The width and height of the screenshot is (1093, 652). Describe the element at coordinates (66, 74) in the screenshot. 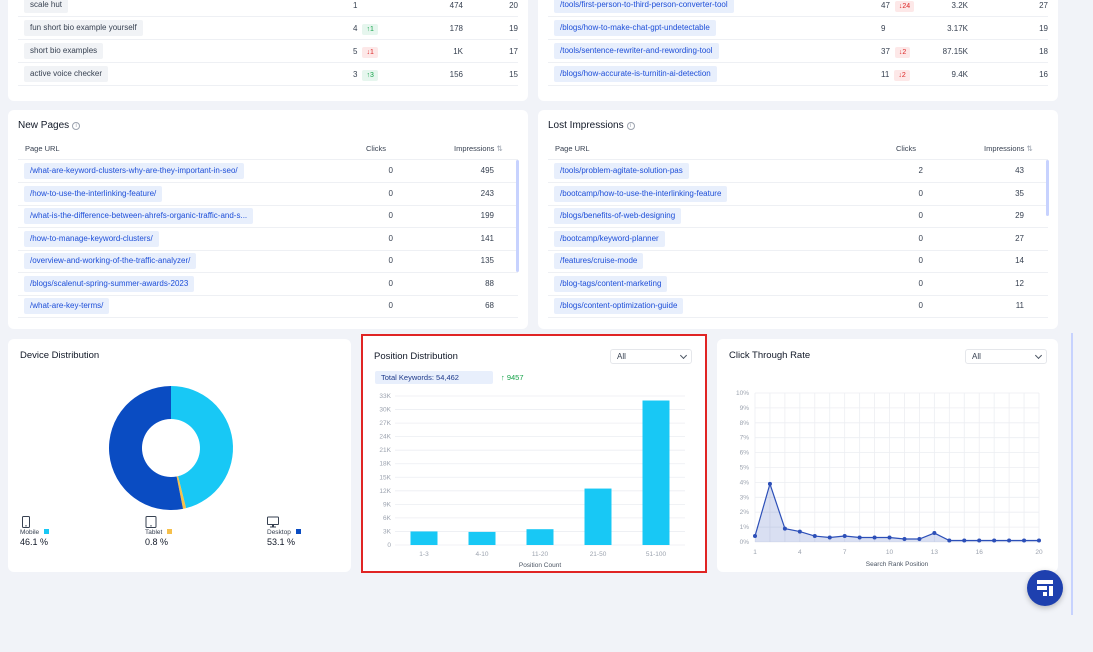

I see `keyword-chip: active voice checker` at that location.